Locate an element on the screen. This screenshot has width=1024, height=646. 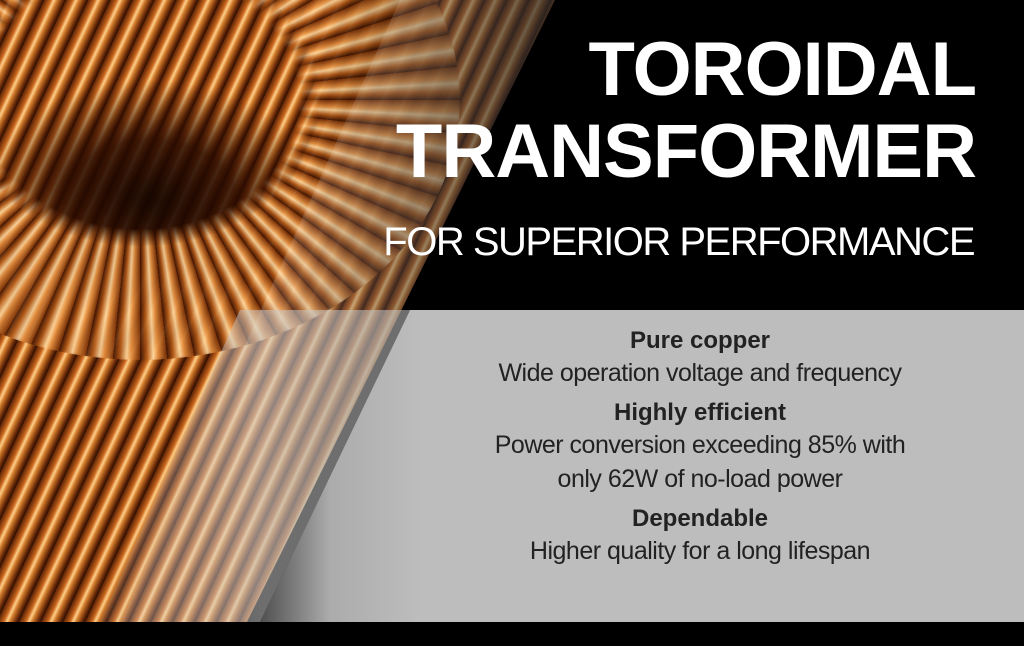
feature-description: Wide operation voltage and frequency is located at coordinates (700, 373).